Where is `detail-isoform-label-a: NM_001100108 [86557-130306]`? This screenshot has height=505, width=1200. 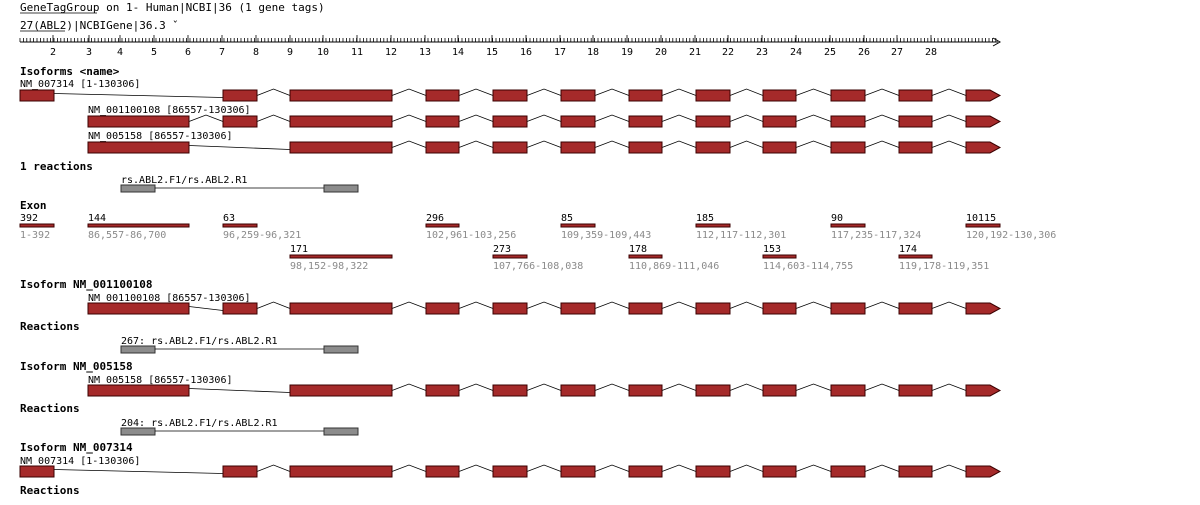
detail-isoform-label-a: NM_001100108 [86557-130306] is located at coordinates (169, 298).